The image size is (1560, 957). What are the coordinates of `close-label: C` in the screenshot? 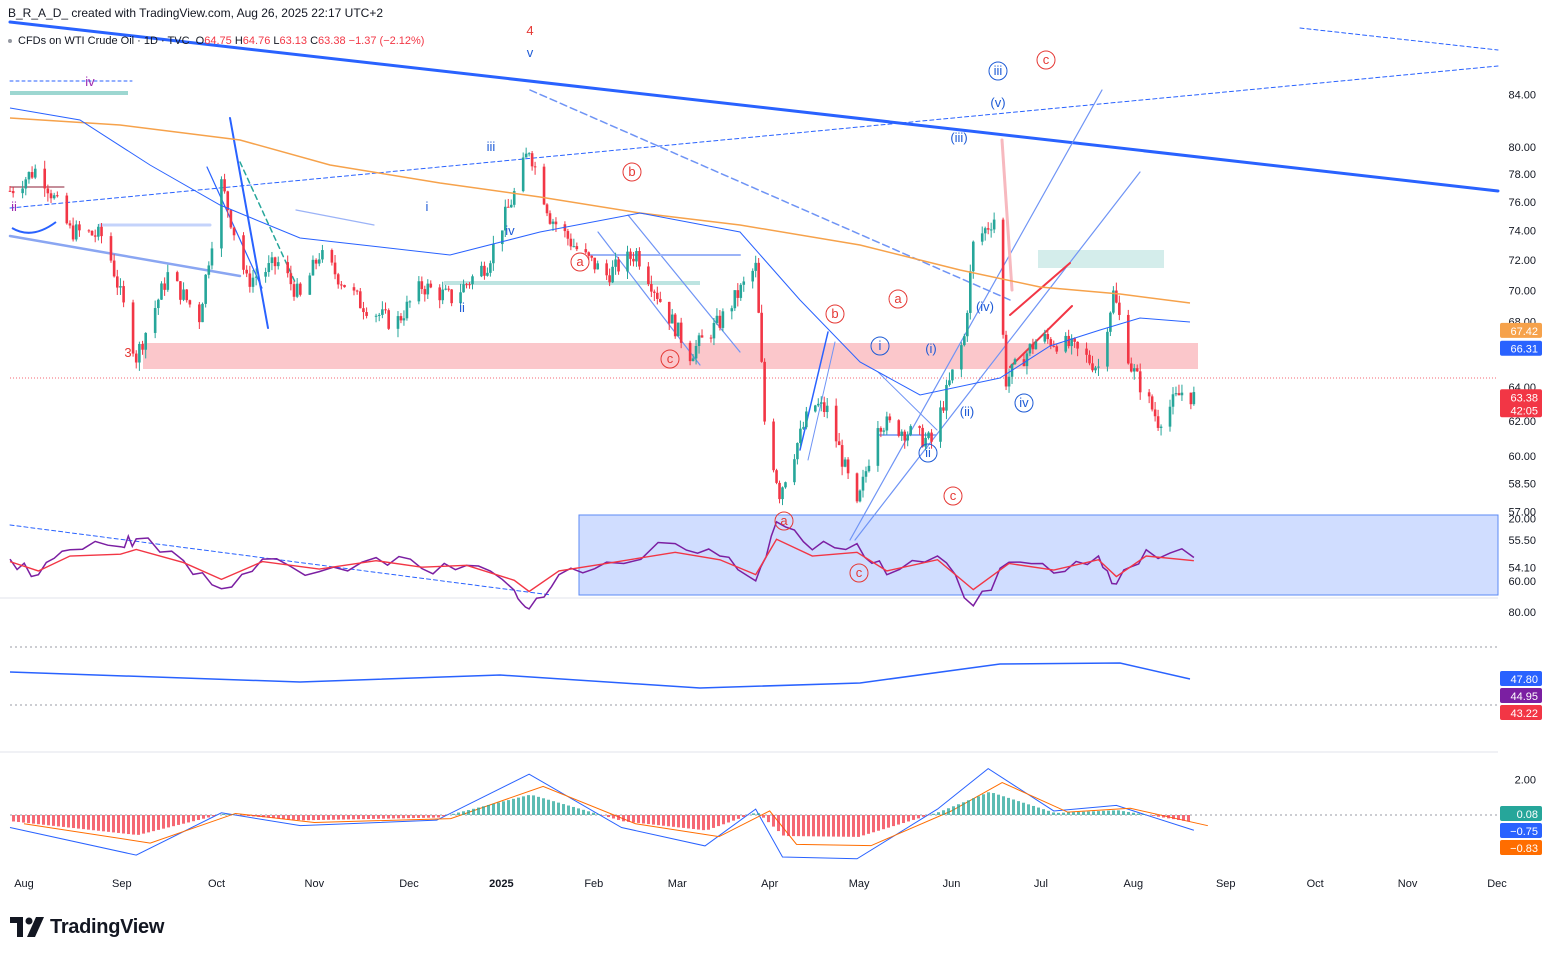 It's located at (314, 41).